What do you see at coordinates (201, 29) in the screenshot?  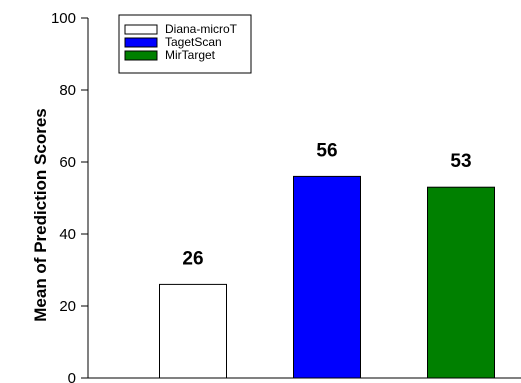 I see `legend-label: Diana-microT` at bounding box center [201, 29].